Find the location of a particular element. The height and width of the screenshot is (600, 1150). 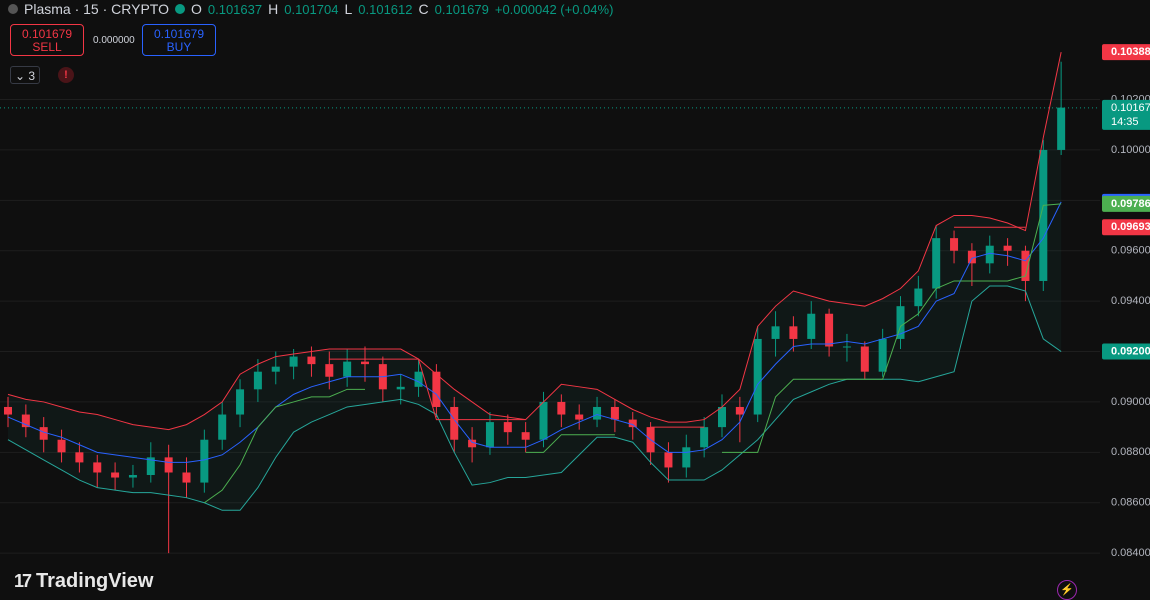

warning-icon: ! is located at coordinates (66, 75).